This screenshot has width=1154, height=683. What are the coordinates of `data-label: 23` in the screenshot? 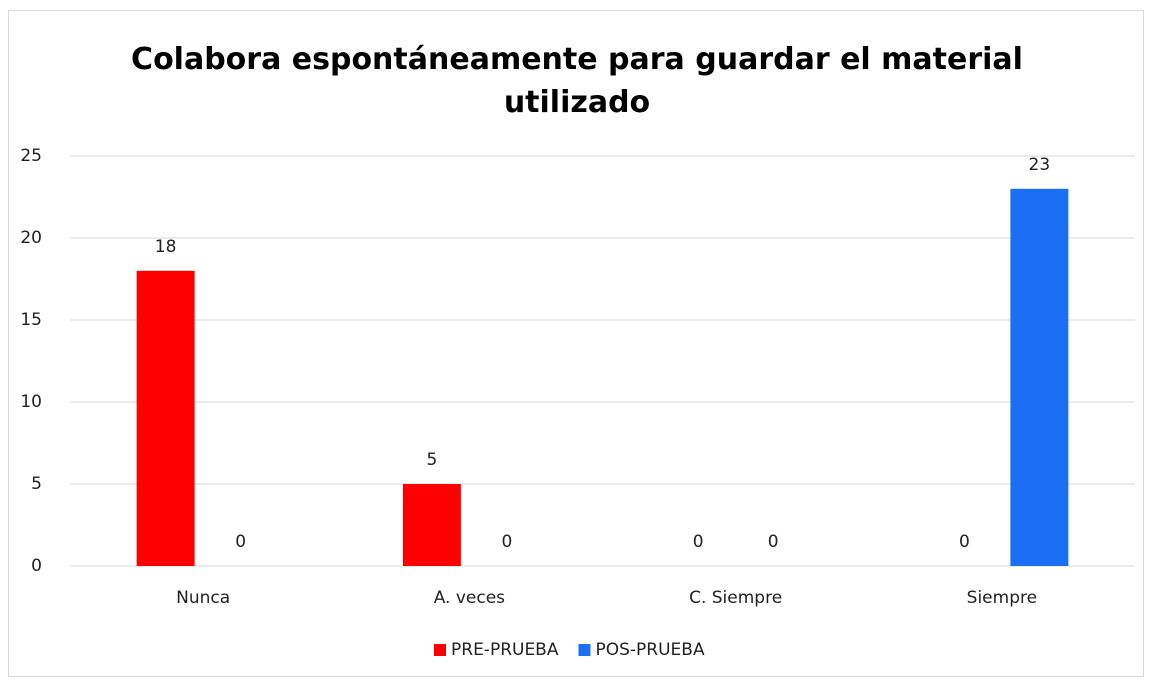 It's located at (1040, 165).